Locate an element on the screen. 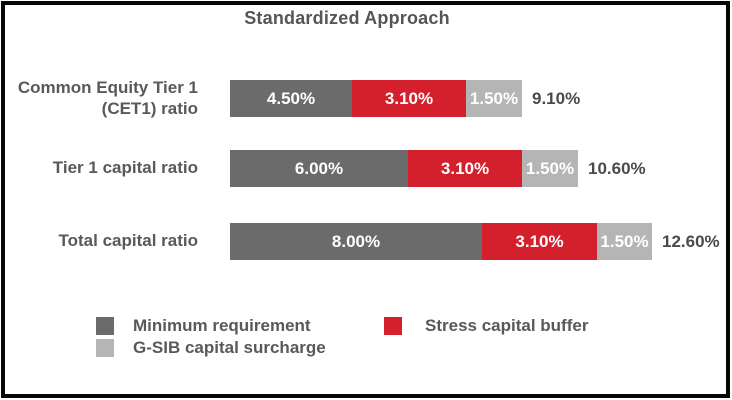 Image resolution: width=732 pixels, height=400 pixels. stacked-bar-tier1: 6.00% 3.10% 1.50% is located at coordinates (404, 168).